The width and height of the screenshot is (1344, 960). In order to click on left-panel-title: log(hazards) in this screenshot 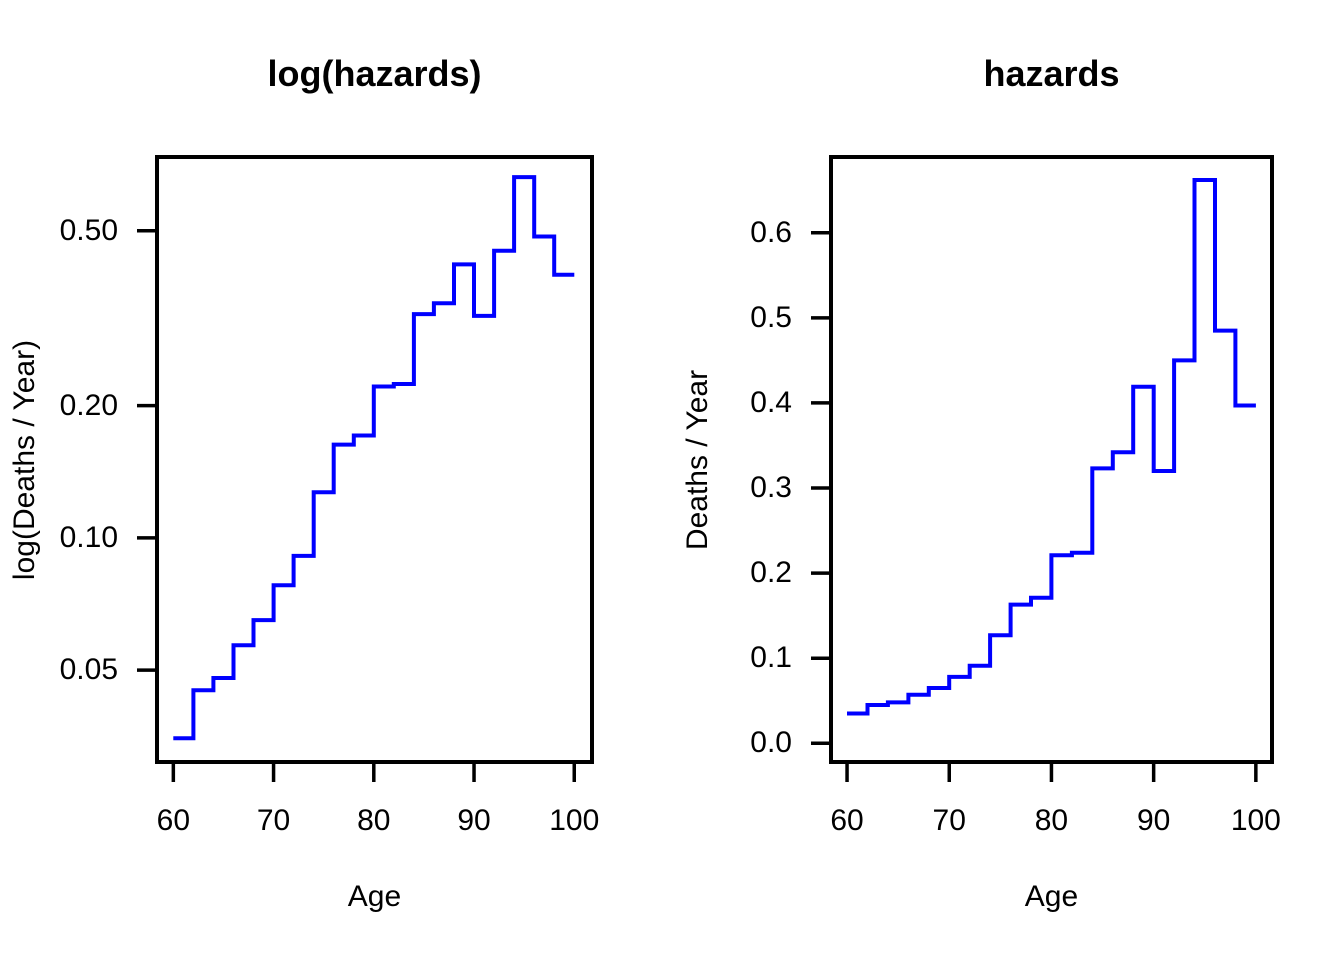, I will do `click(374, 73)`.